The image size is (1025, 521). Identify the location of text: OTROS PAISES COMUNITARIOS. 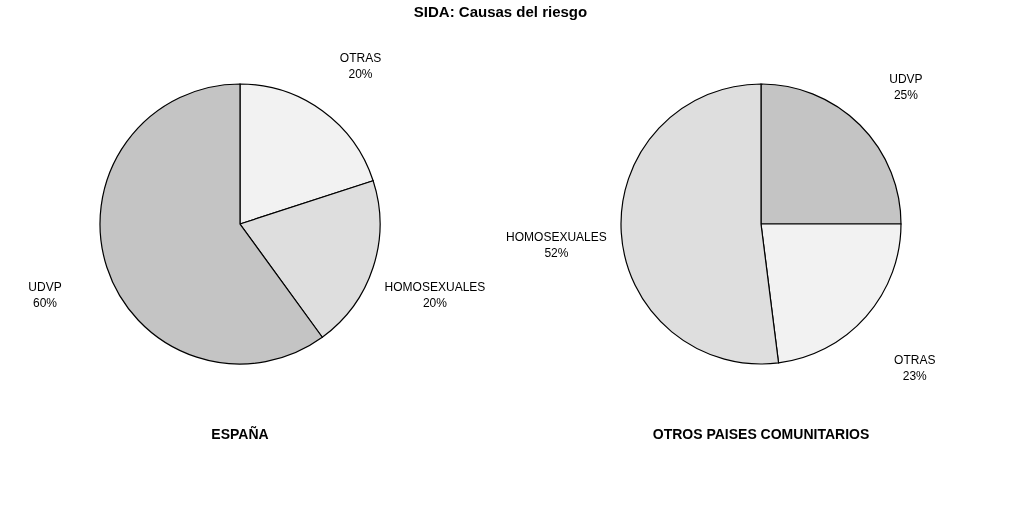
(761, 434).